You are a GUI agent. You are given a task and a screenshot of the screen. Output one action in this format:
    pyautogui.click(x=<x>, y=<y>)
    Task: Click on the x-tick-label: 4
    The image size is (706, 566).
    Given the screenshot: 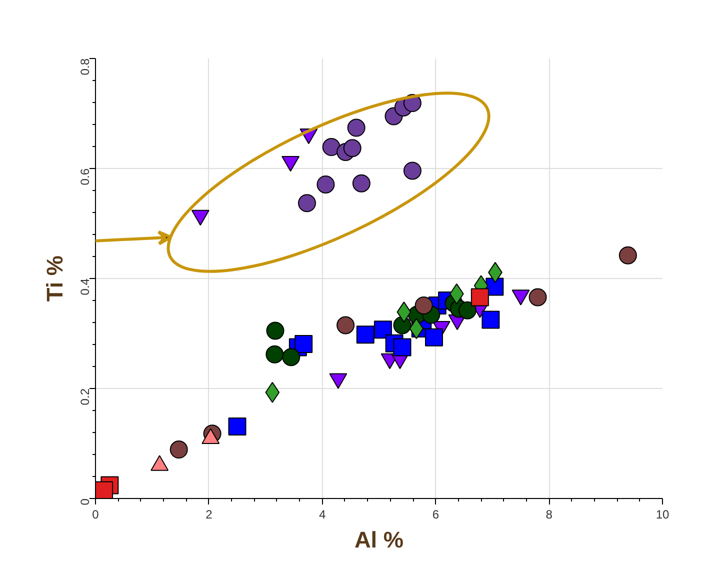 What is the action you would take?
    pyautogui.click(x=322, y=515)
    